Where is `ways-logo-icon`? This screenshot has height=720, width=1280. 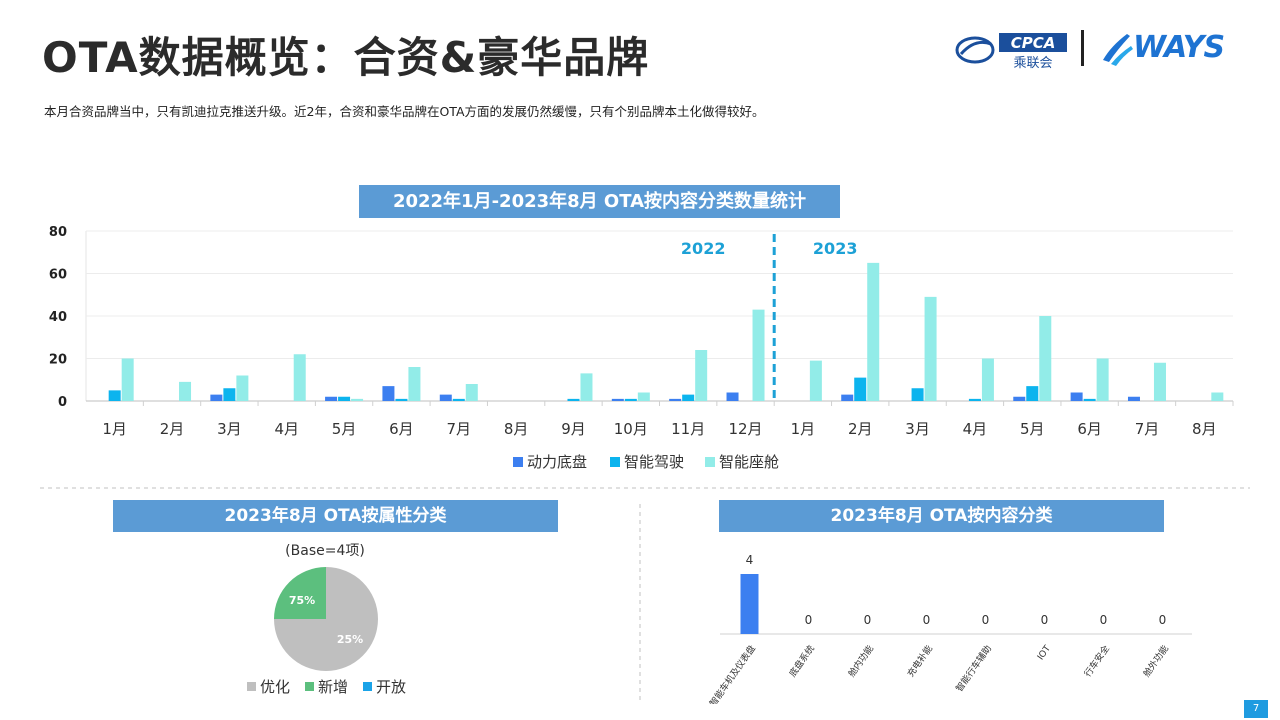
ways-logo-icon is located at coordinates (1118, 50).